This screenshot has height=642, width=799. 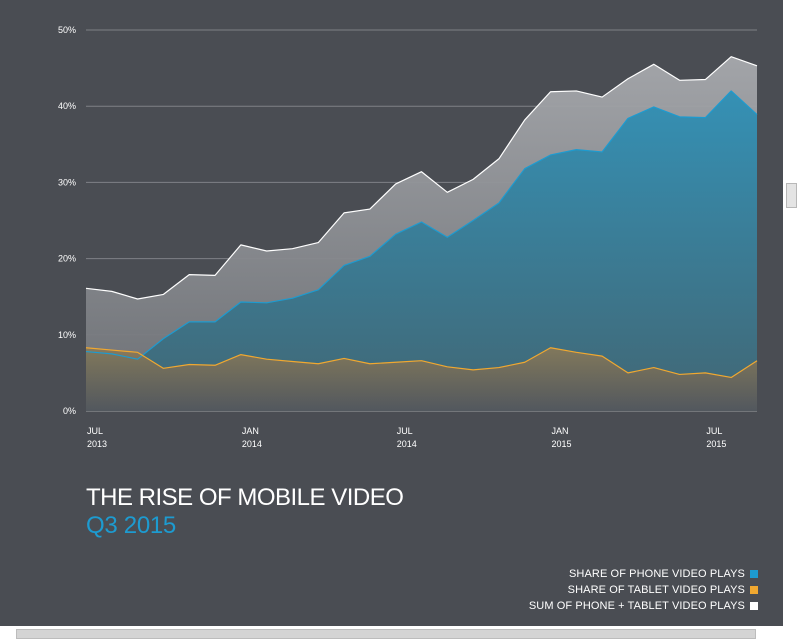 I want to click on chart-title: THE RISE OF MOBILE VIDEO, so click(x=245, y=497).